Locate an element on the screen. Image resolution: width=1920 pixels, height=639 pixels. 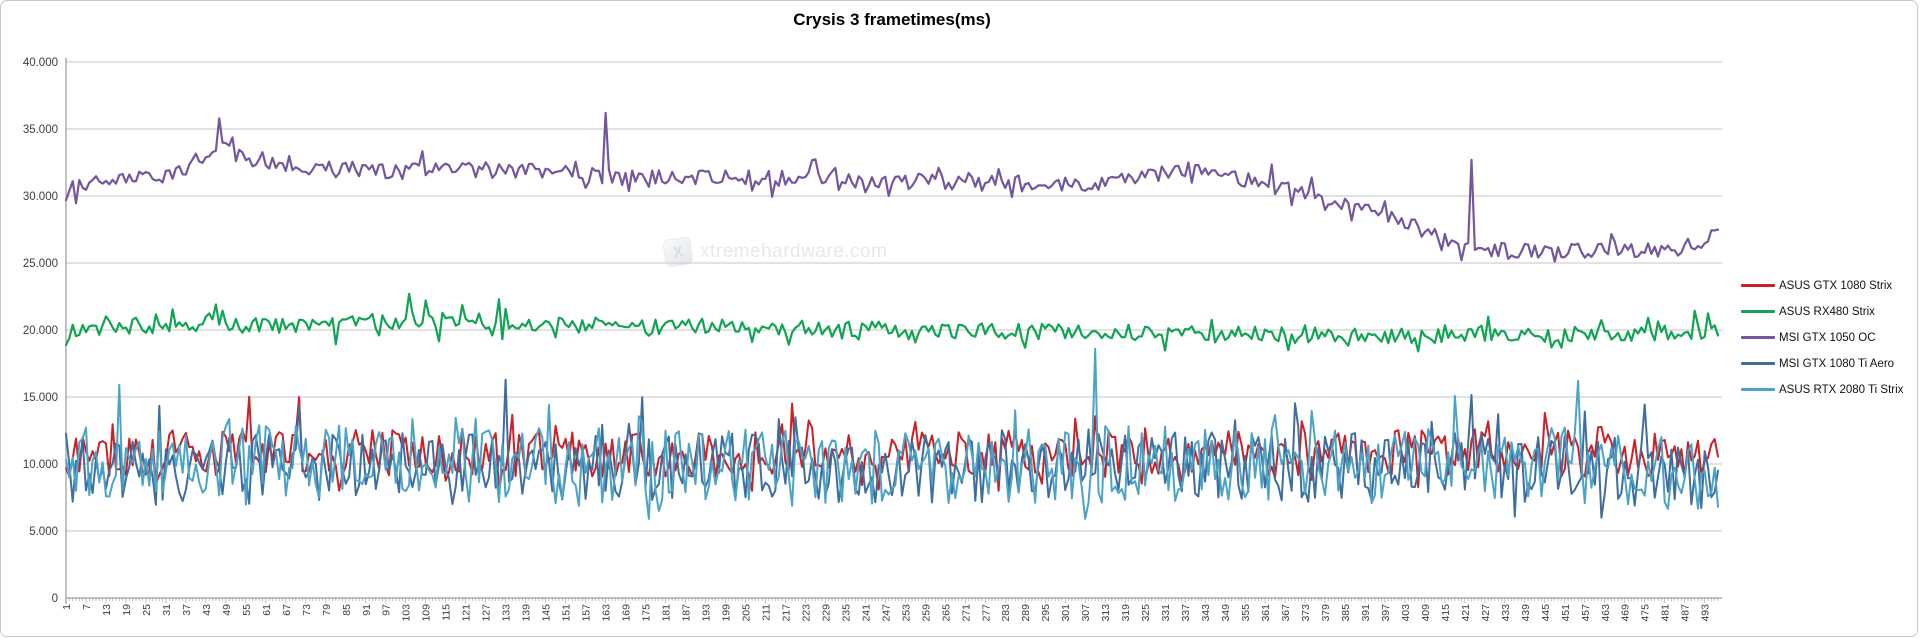
x-axis-label: 85 is located at coordinates (347, 610).